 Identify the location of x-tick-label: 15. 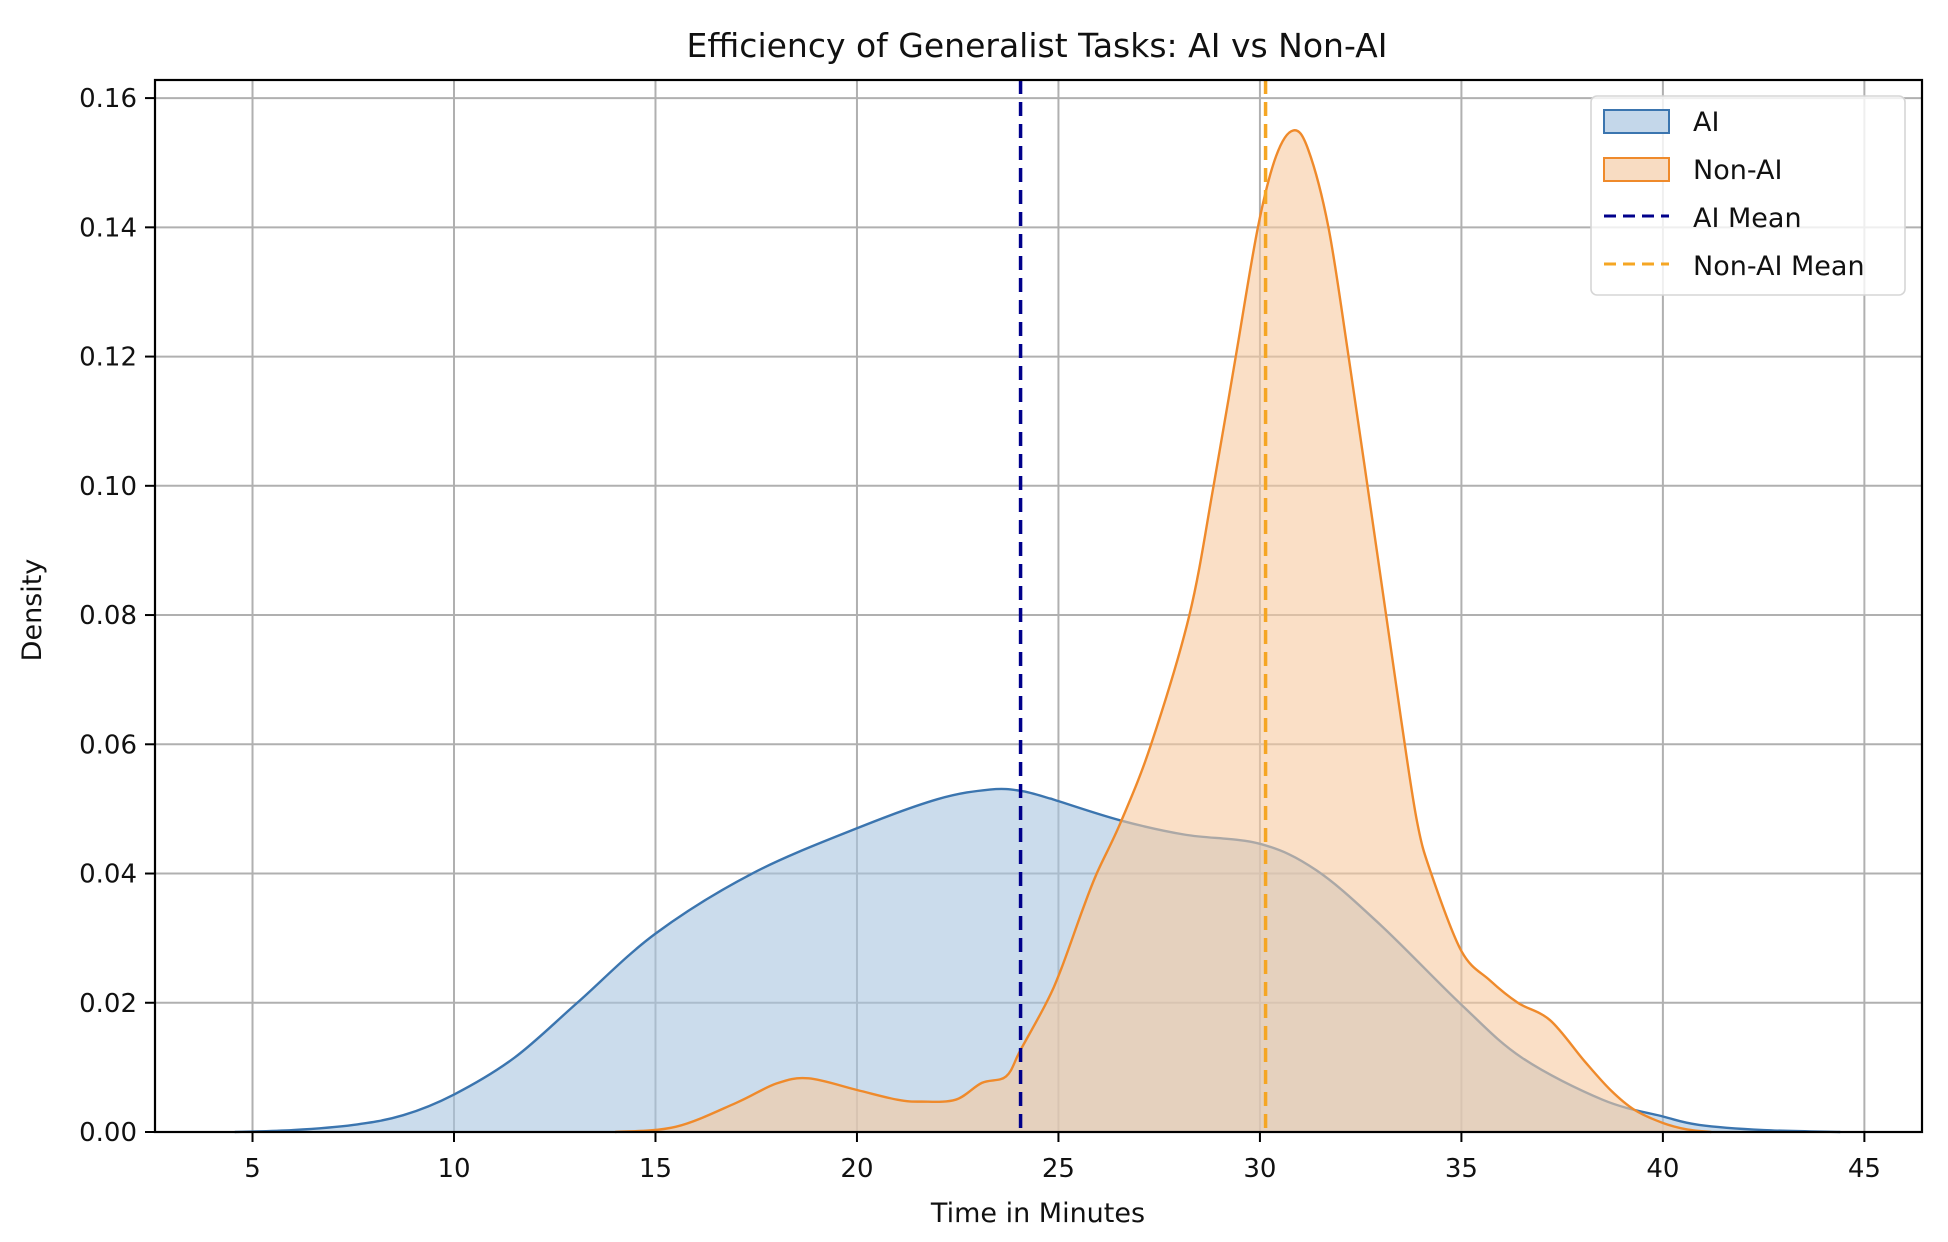
(655, 1169).